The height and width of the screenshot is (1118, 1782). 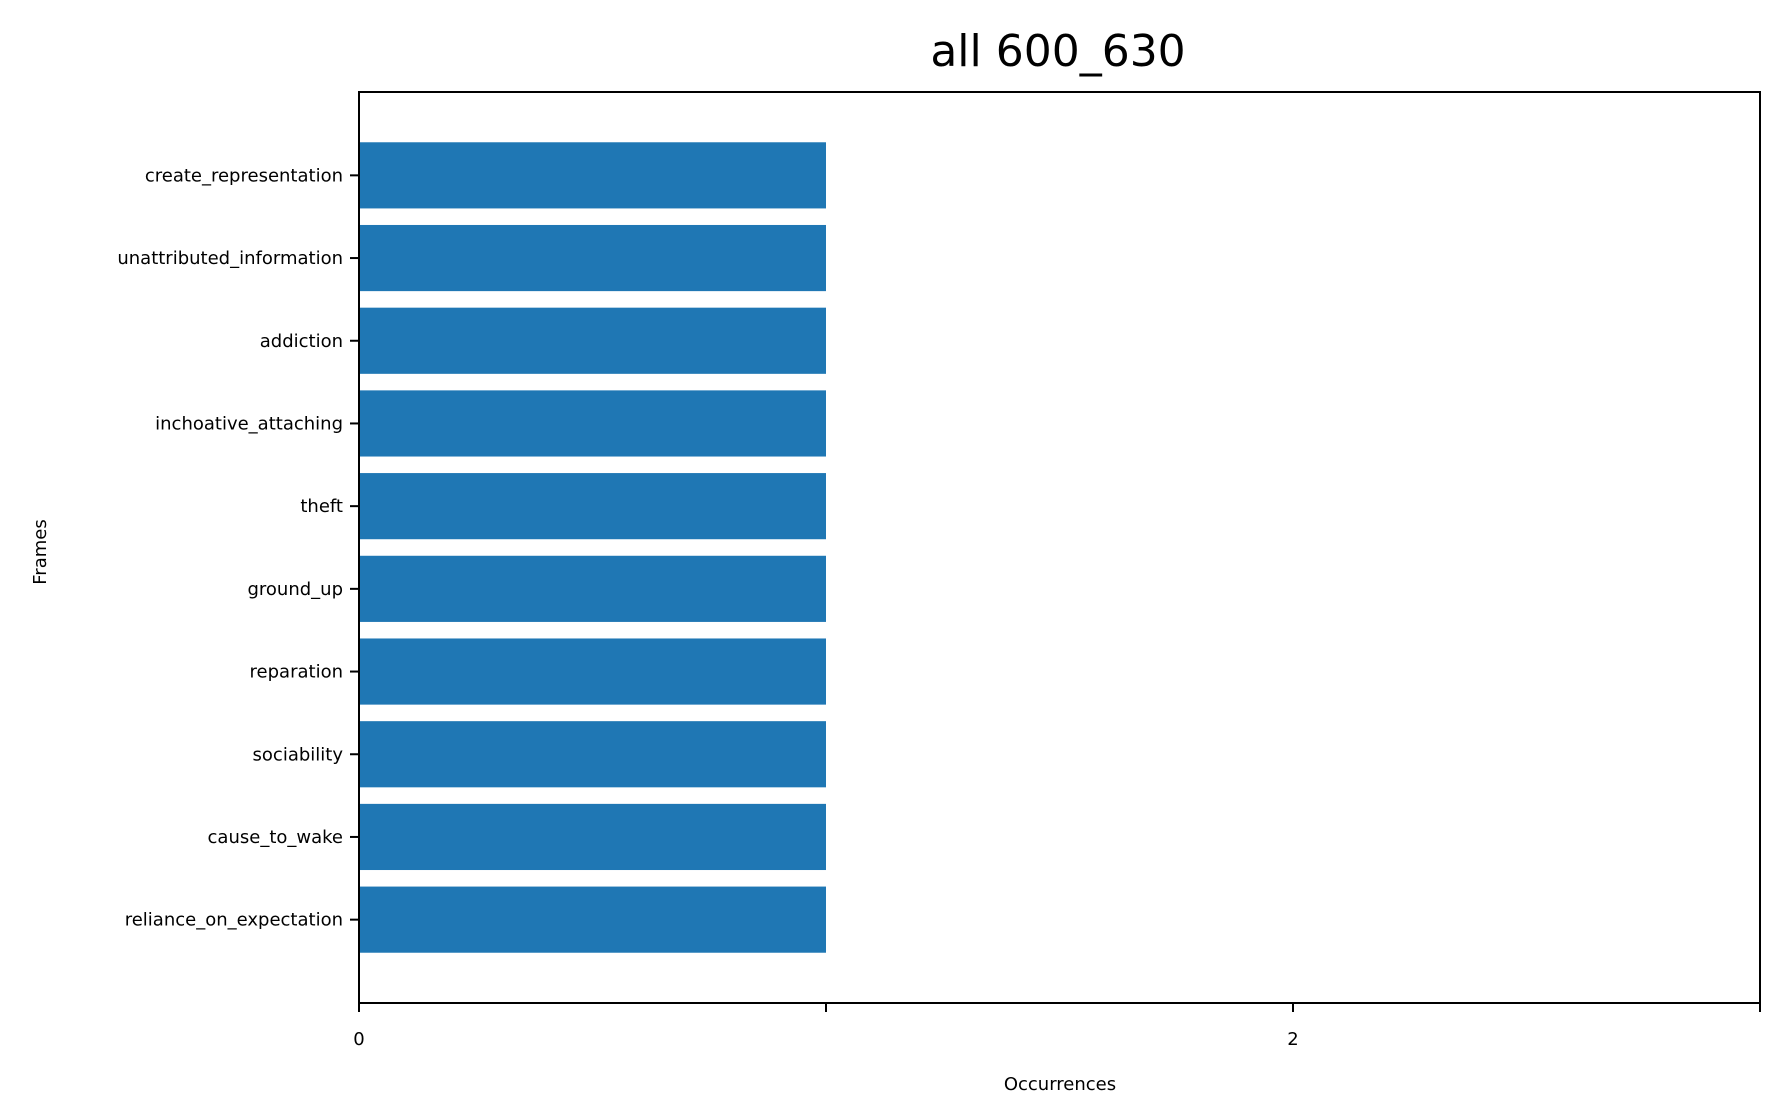 I want to click on chart-title: all 600_630, so click(x=1057, y=51).